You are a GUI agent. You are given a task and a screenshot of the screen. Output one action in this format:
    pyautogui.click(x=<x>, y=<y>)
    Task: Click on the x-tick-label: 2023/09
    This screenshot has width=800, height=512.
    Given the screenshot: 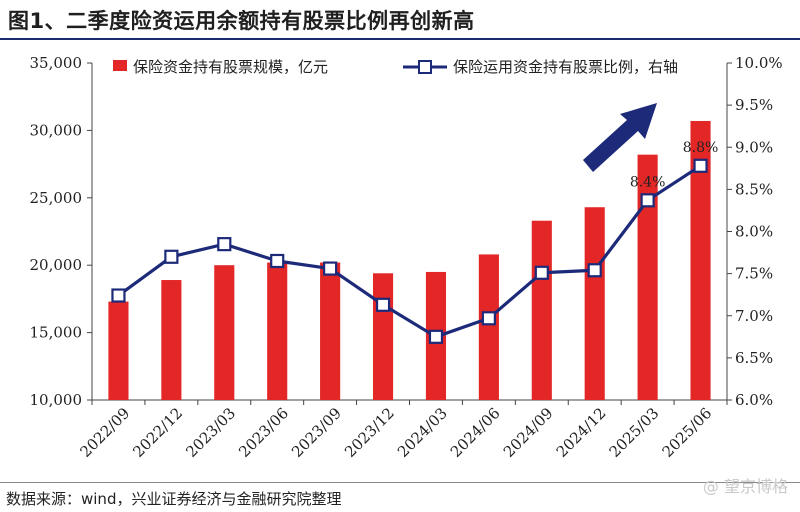 What is the action you would take?
    pyautogui.click(x=316, y=432)
    